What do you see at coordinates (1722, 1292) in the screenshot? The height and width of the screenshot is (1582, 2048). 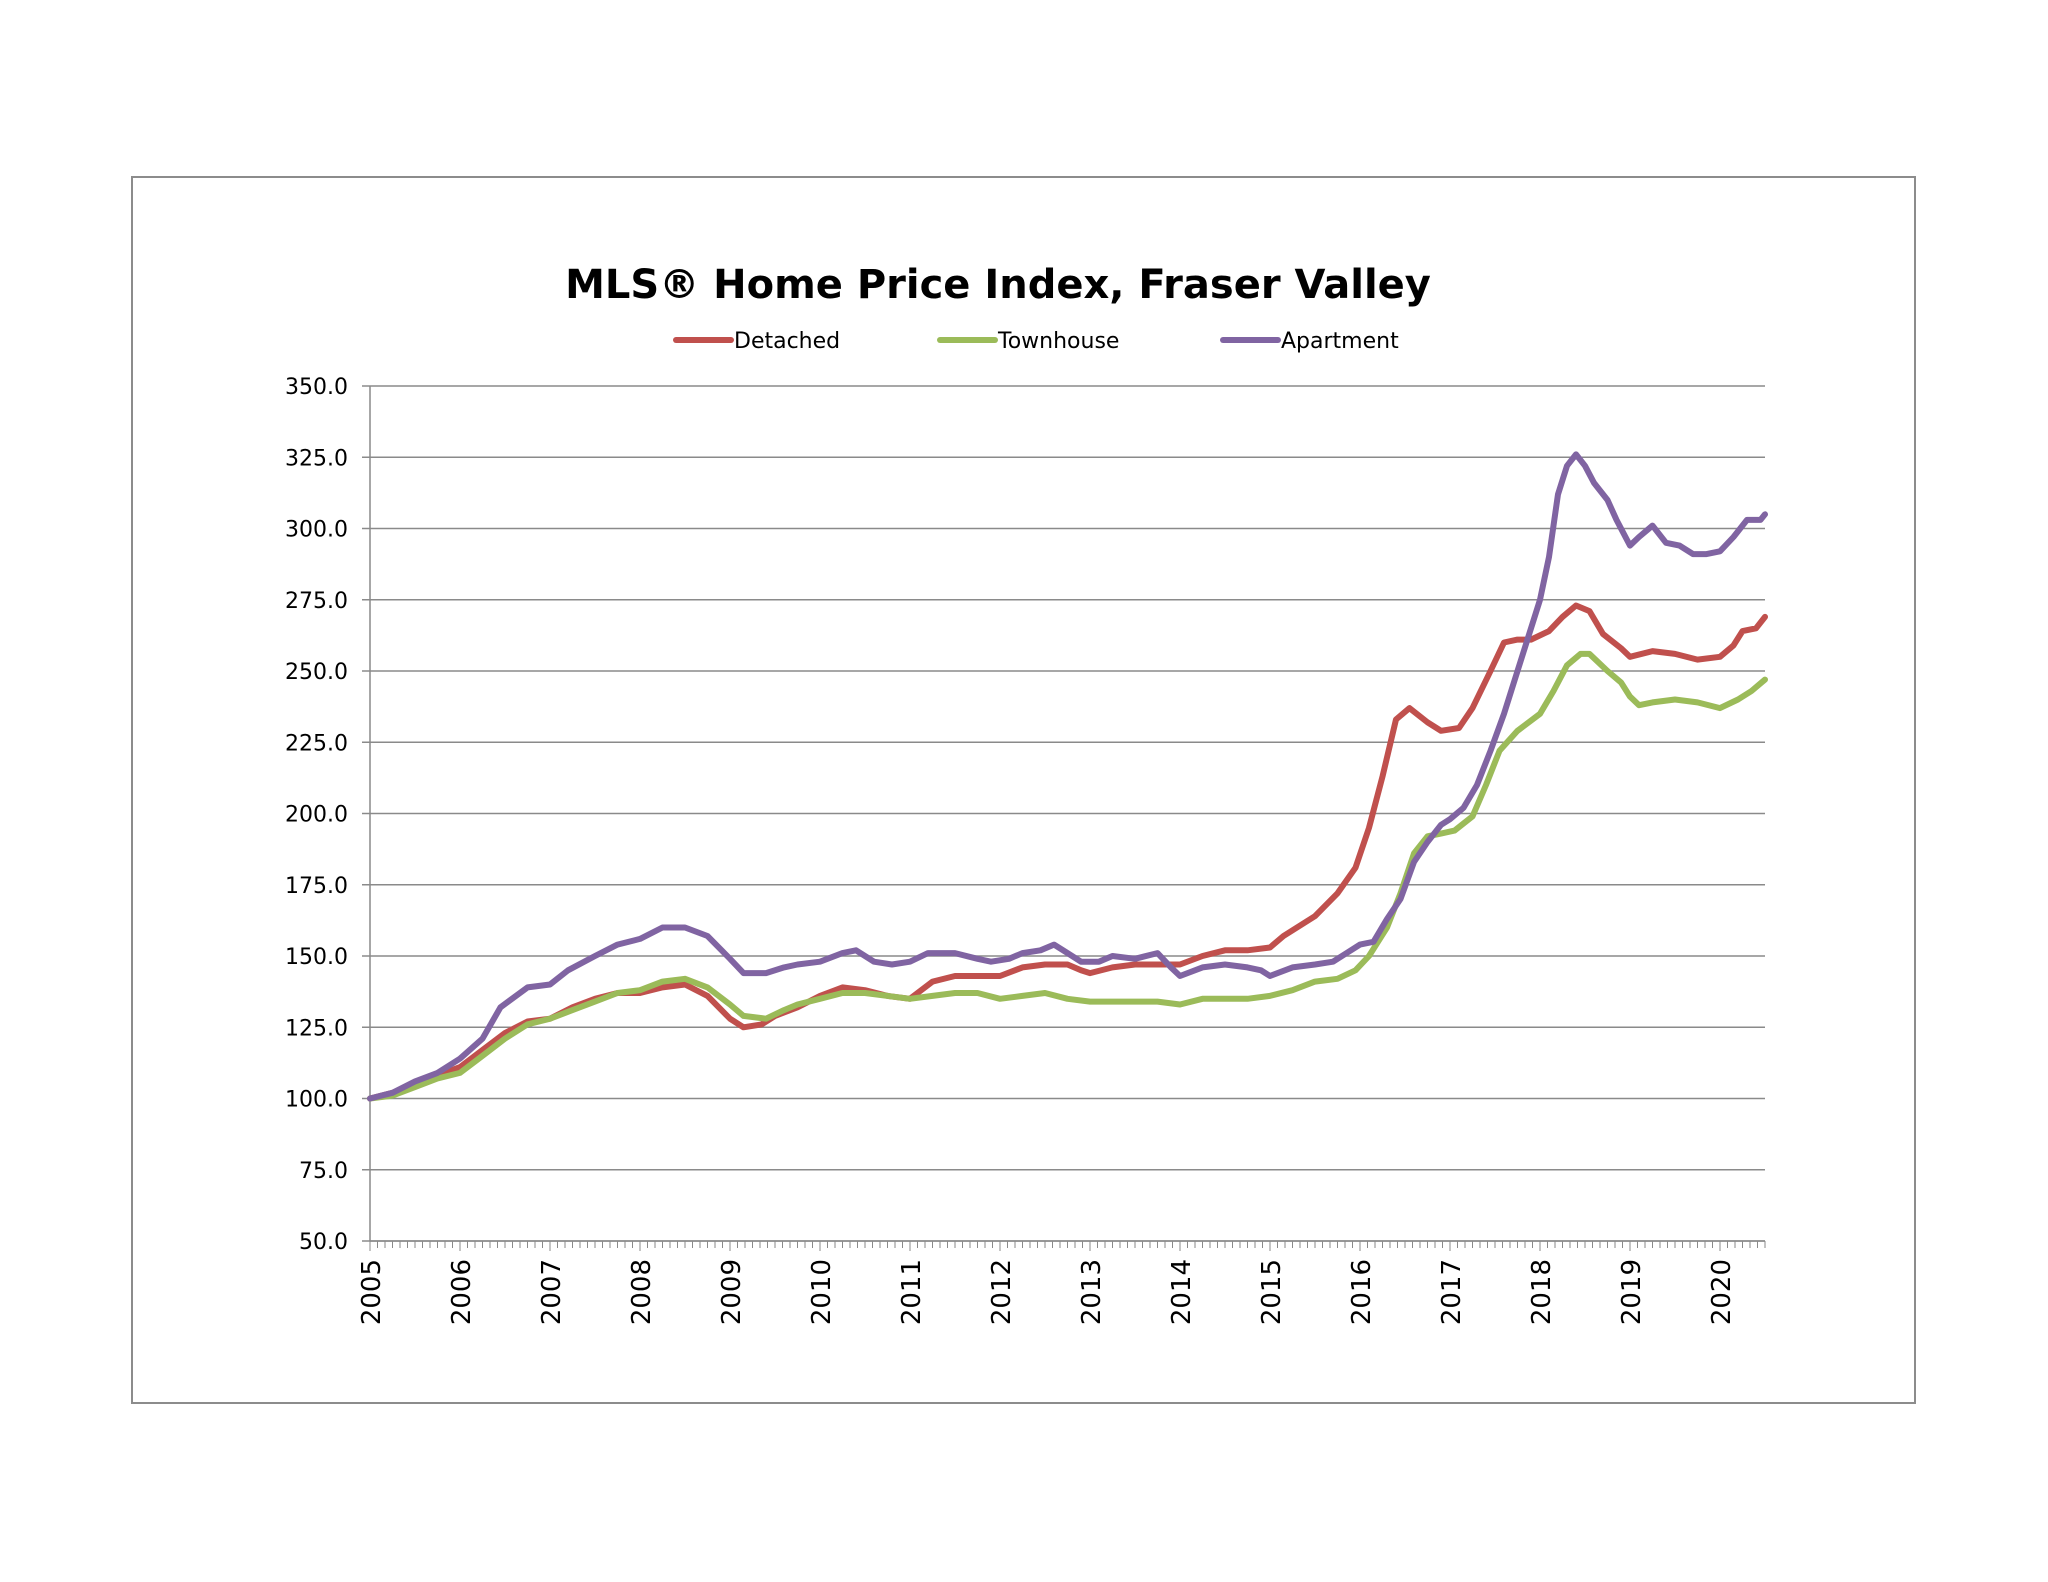 I see `x-tick-label: 2020` at bounding box center [1722, 1292].